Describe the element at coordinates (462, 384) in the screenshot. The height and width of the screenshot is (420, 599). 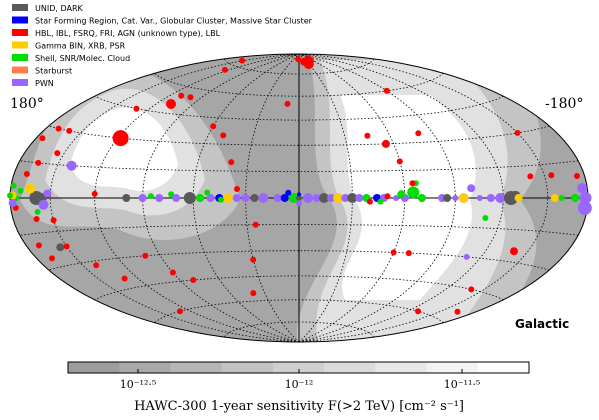
I see `colorbar-tick-label: 10⁻¹¹·⁵` at that location.